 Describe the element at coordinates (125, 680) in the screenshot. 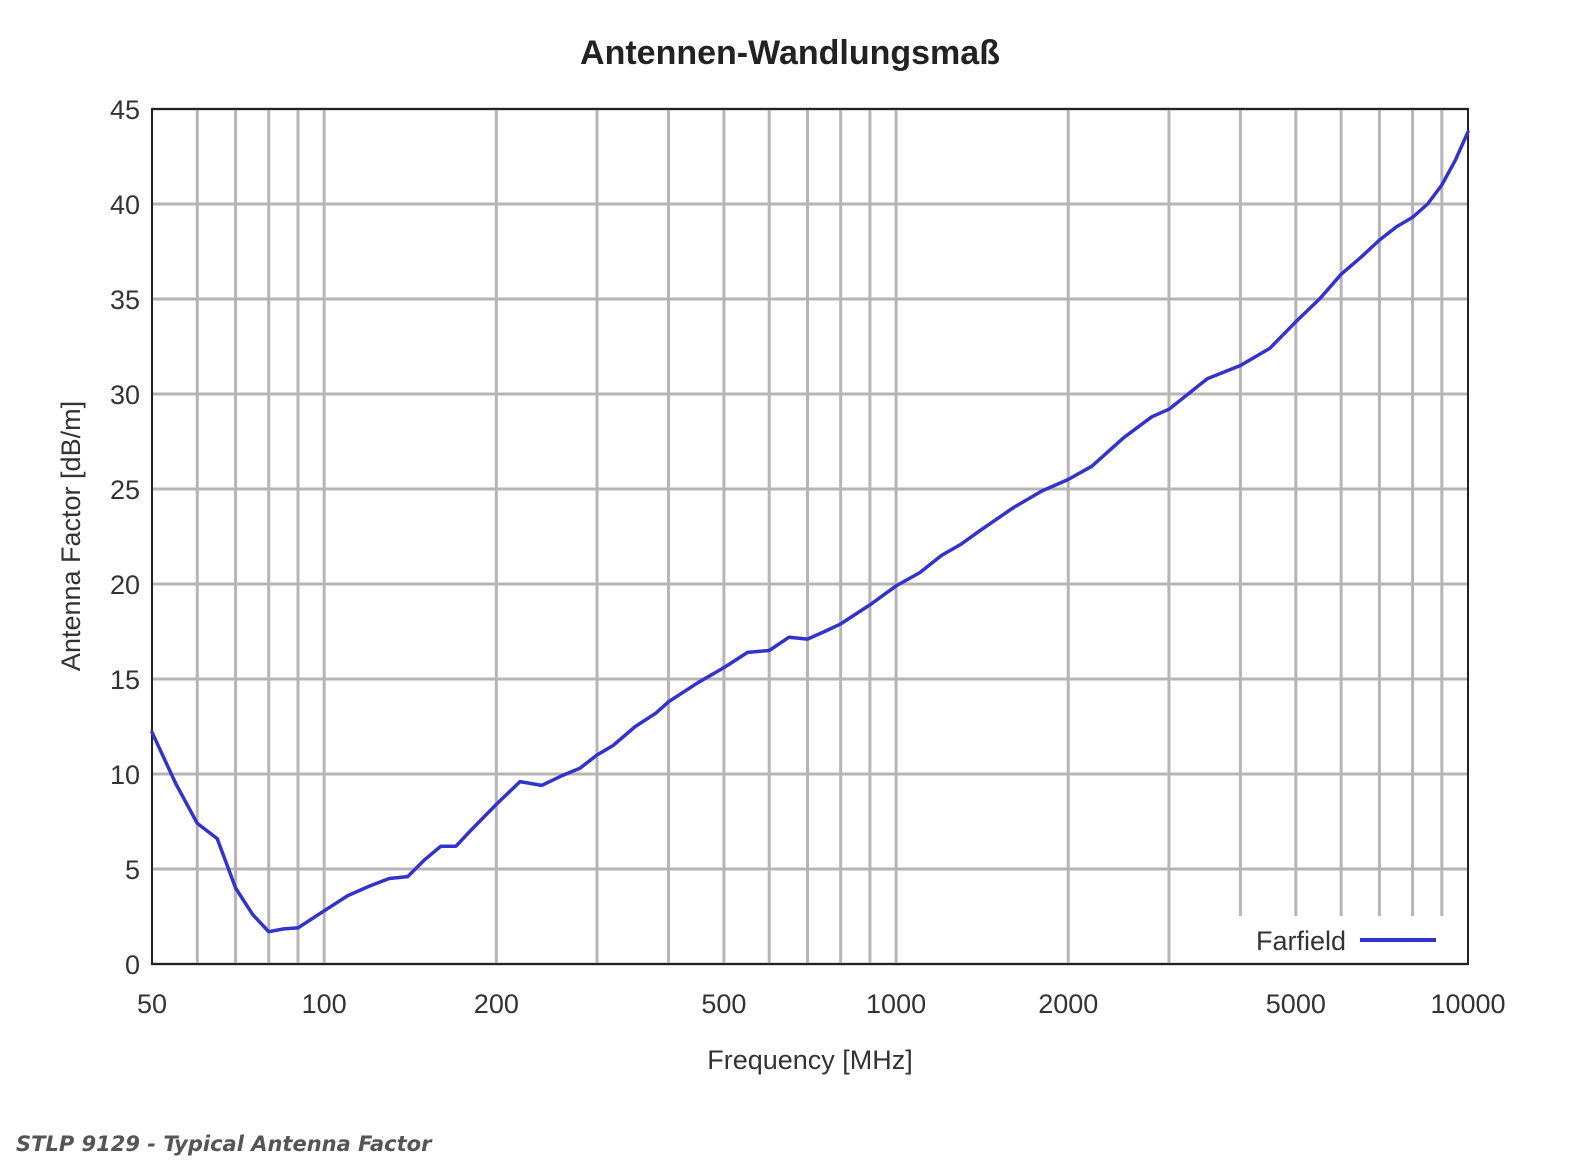

I see `y-tick-label: 15` at that location.